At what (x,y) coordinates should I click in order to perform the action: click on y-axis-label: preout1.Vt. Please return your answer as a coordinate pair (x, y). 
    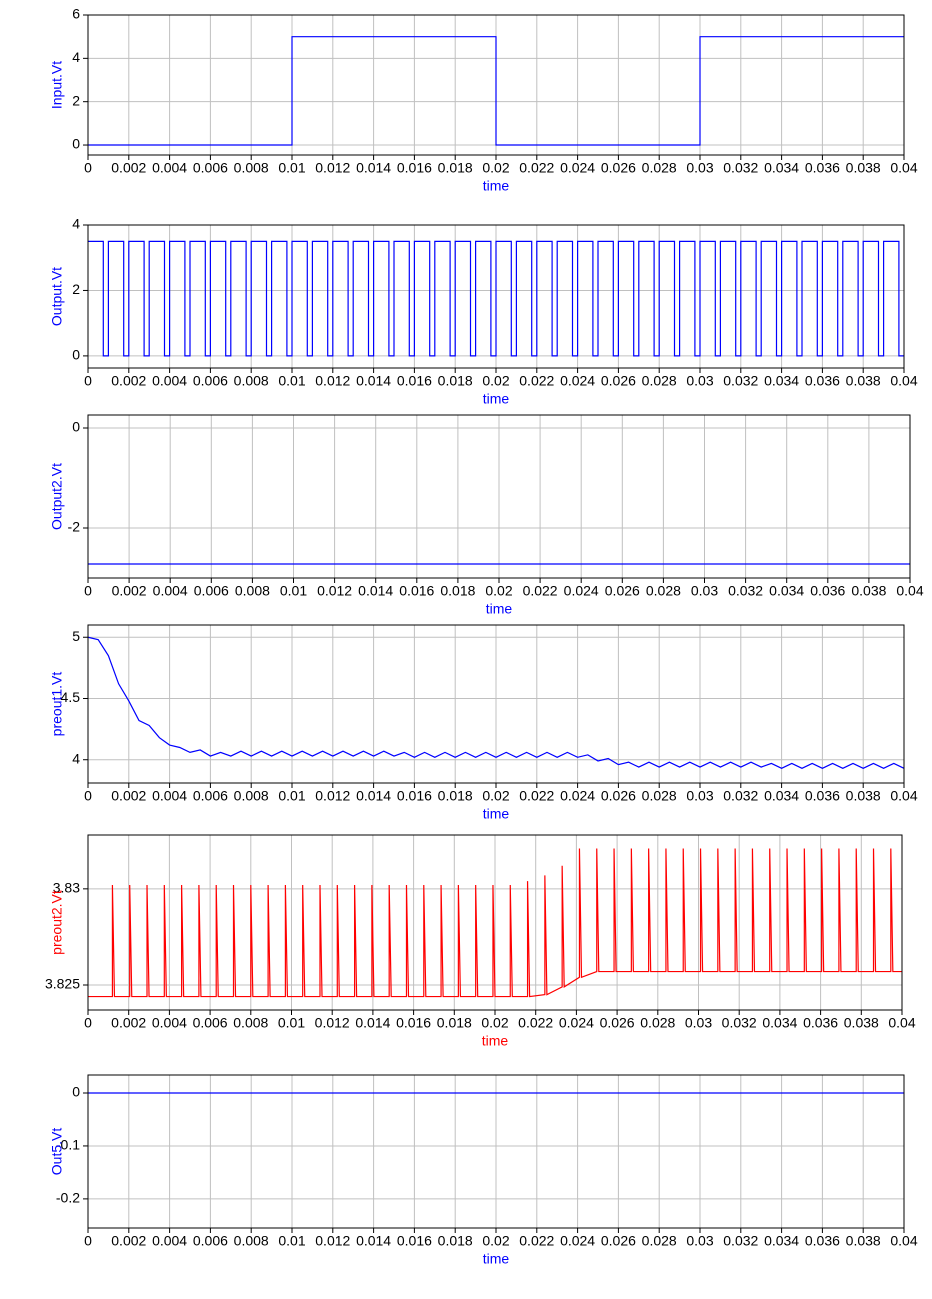
    Looking at the image, I should click on (57, 704).